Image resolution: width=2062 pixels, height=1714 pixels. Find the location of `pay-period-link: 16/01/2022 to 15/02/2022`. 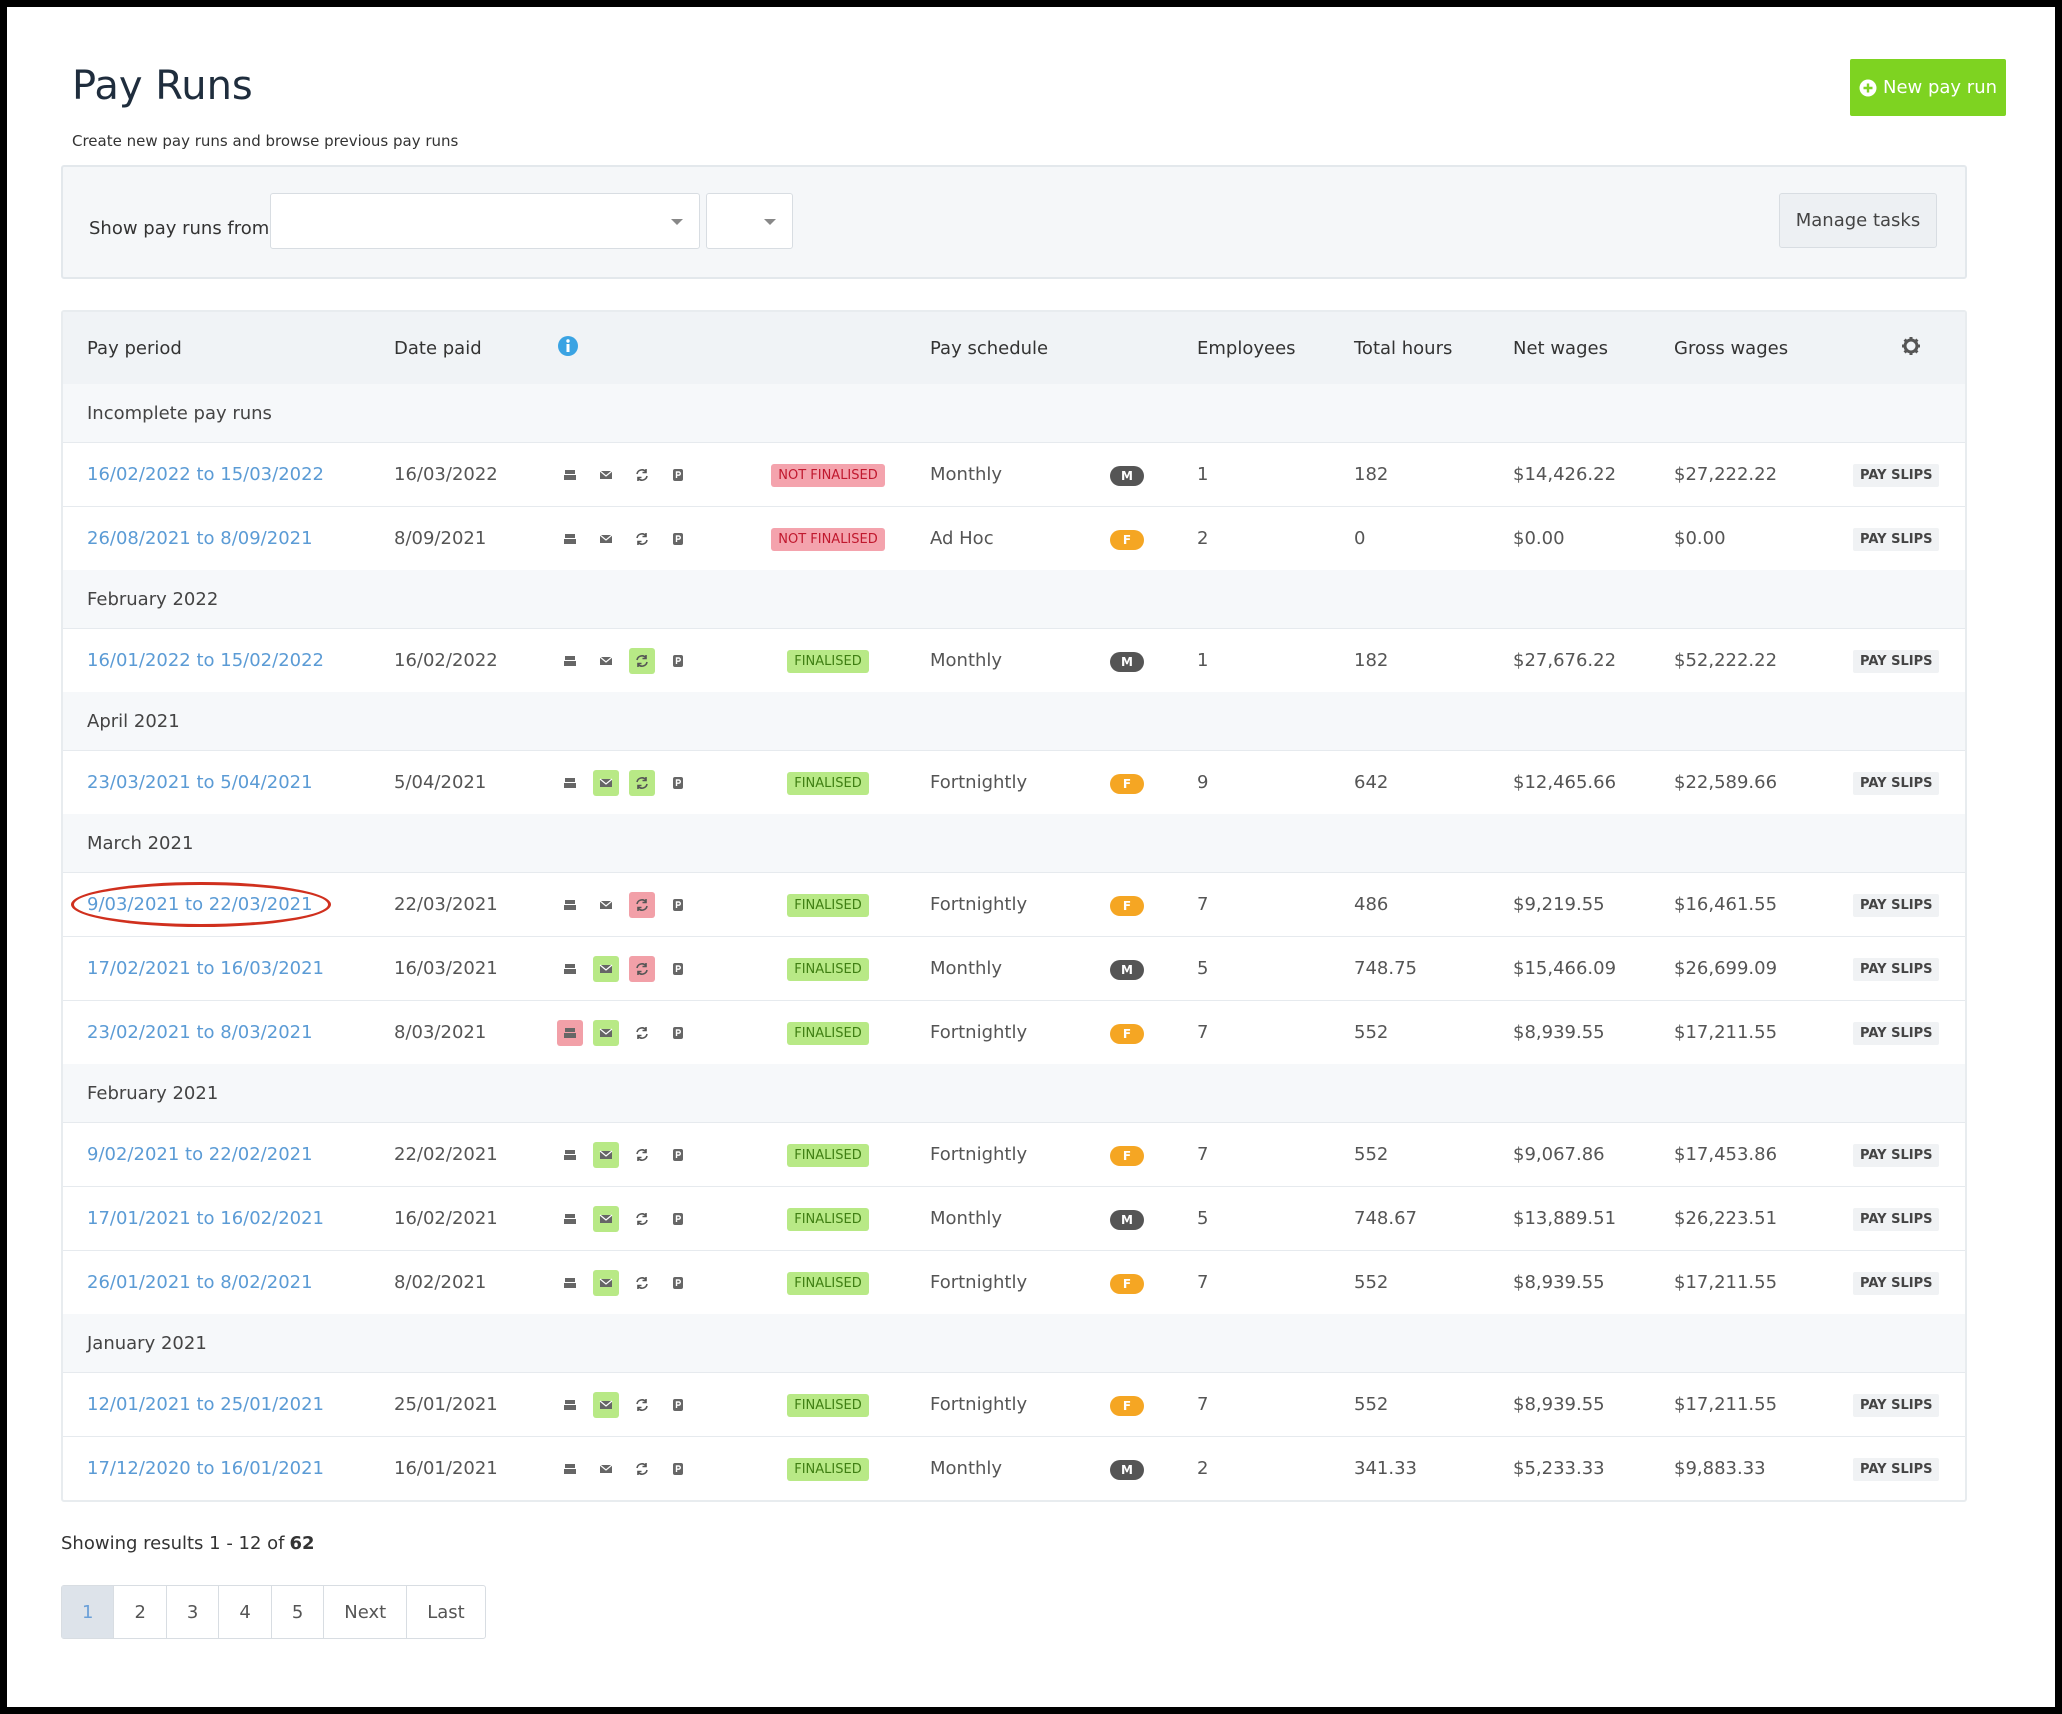

pay-period-link: 16/01/2022 to 15/02/2022 is located at coordinates (206, 660).